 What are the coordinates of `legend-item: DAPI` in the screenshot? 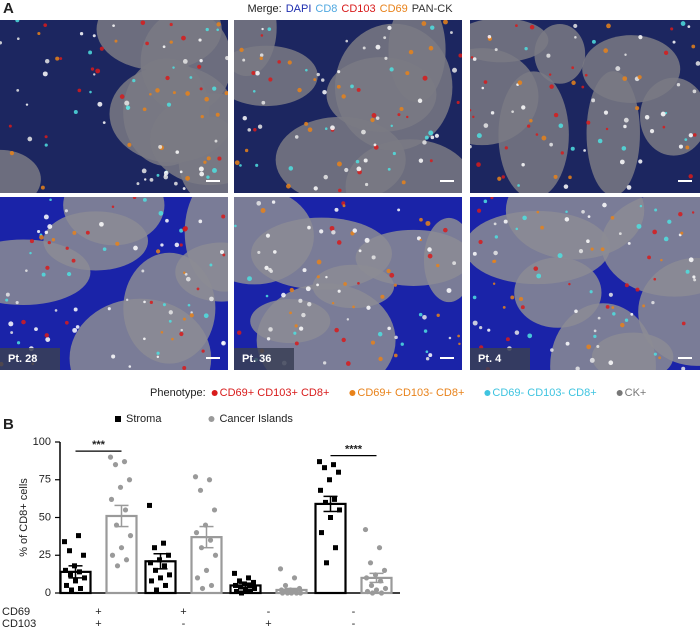 It's located at (299, 9).